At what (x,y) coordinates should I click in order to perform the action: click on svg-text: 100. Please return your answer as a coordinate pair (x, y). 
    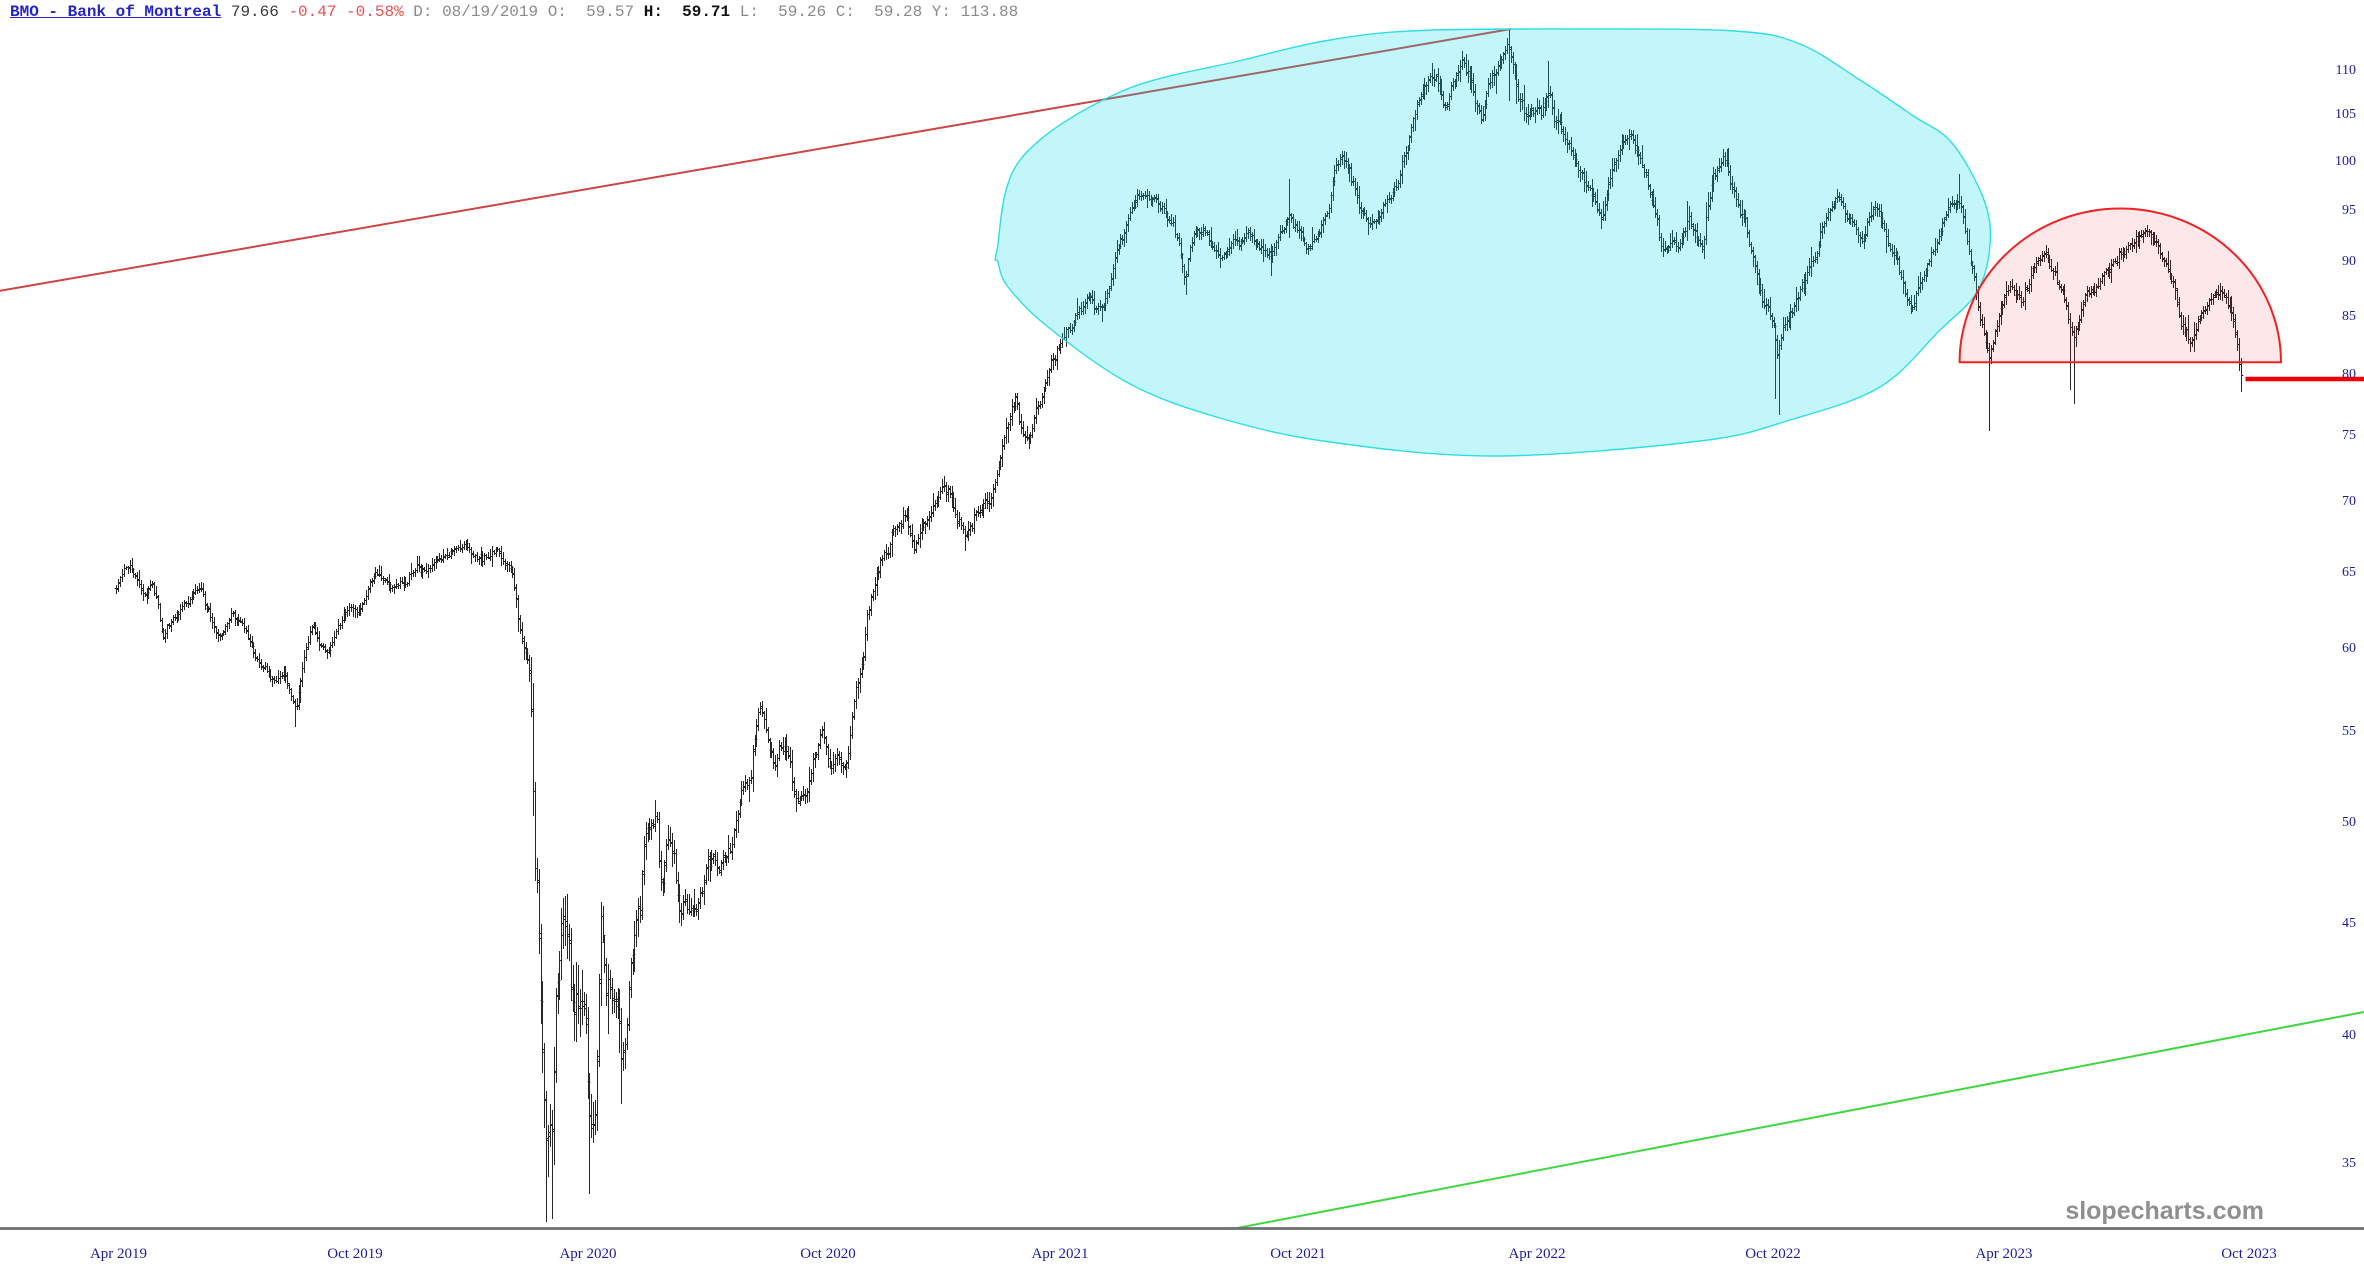
    Looking at the image, I should click on (2345, 161).